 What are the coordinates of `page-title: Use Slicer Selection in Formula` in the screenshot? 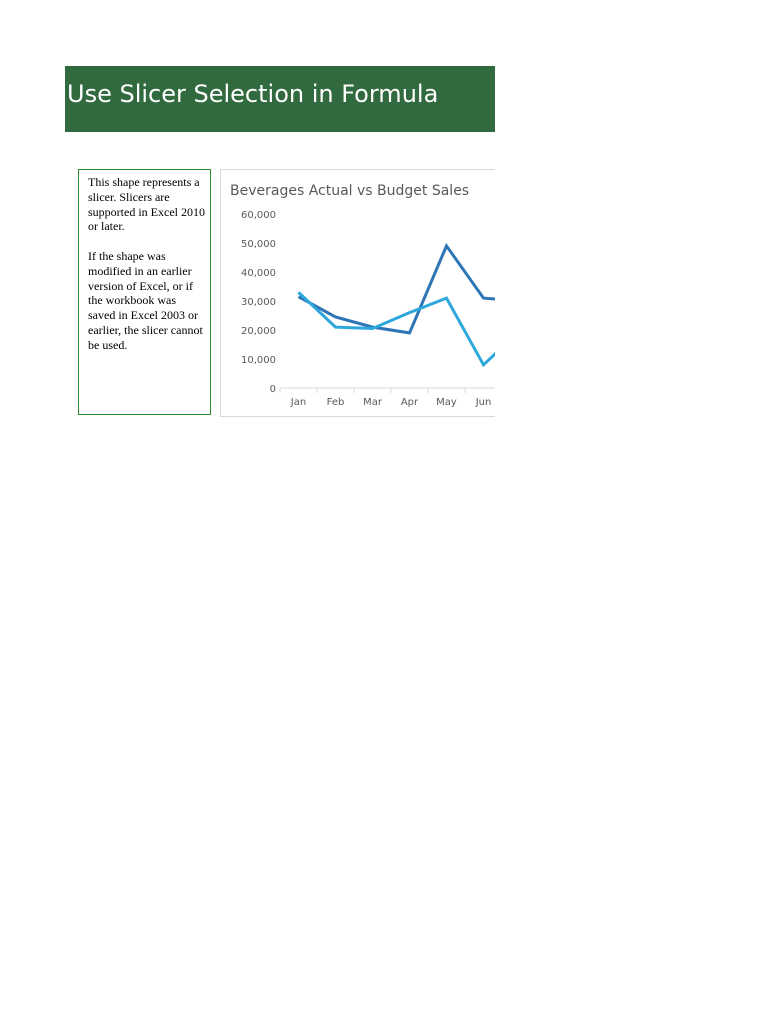 It's located at (253, 94).